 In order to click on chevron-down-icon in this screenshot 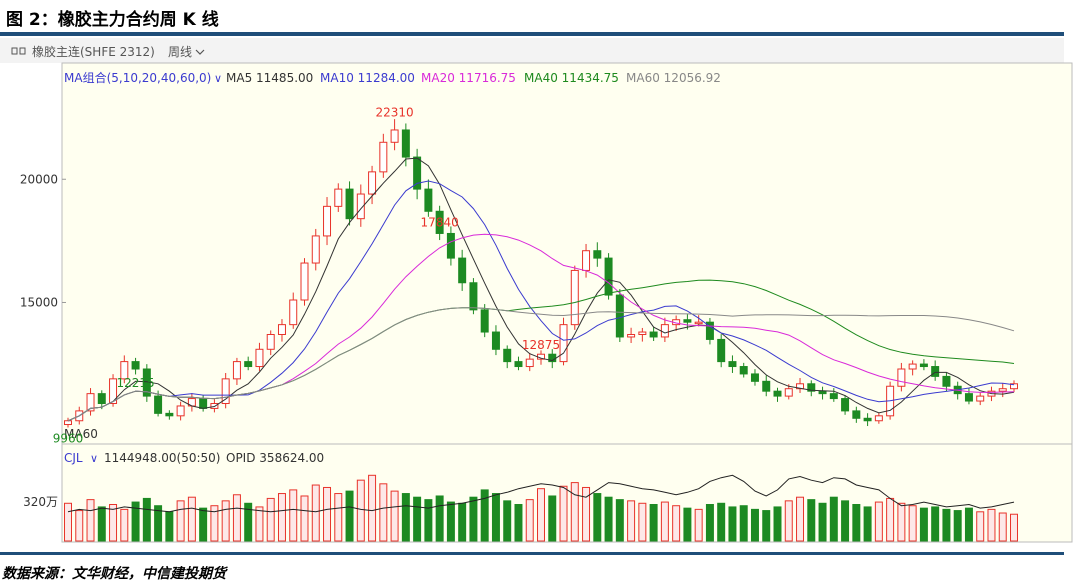, I will do `click(200, 52)`.